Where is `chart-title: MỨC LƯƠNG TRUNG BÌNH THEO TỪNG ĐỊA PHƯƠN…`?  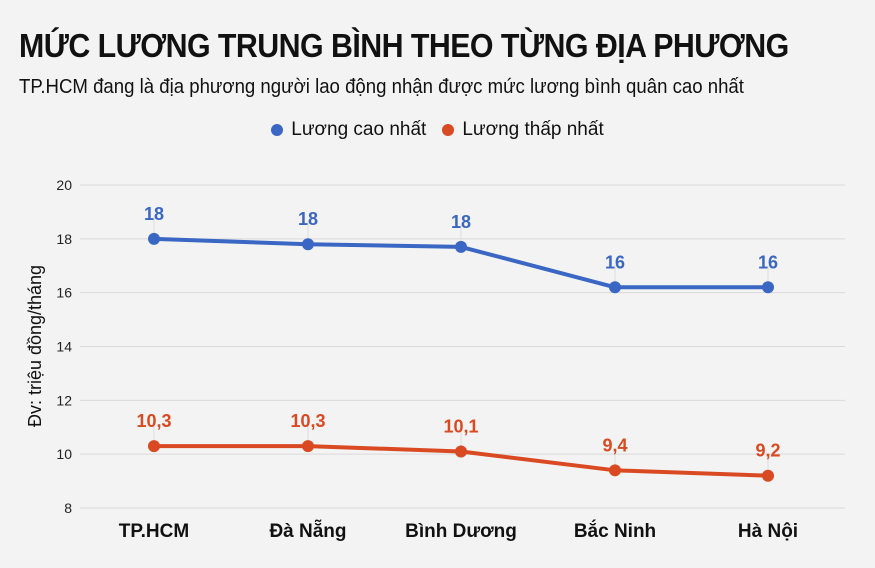 chart-title: MỨC LƯƠNG TRUNG BÌNH THEO TỪNG ĐỊA PHƯƠN… is located at coordinates (404, 45).